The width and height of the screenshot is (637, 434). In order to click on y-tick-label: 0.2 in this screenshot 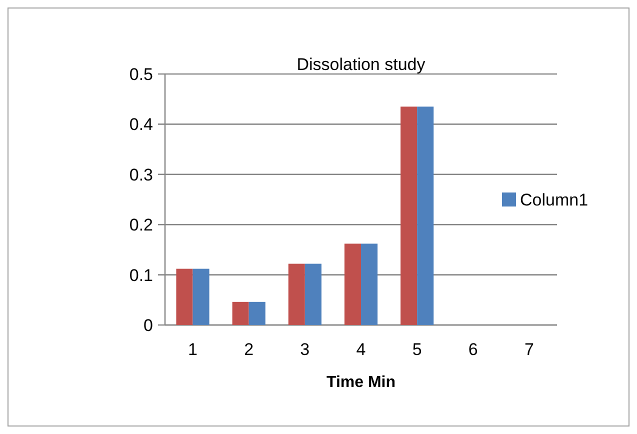, I will do `click(141, 225)`.